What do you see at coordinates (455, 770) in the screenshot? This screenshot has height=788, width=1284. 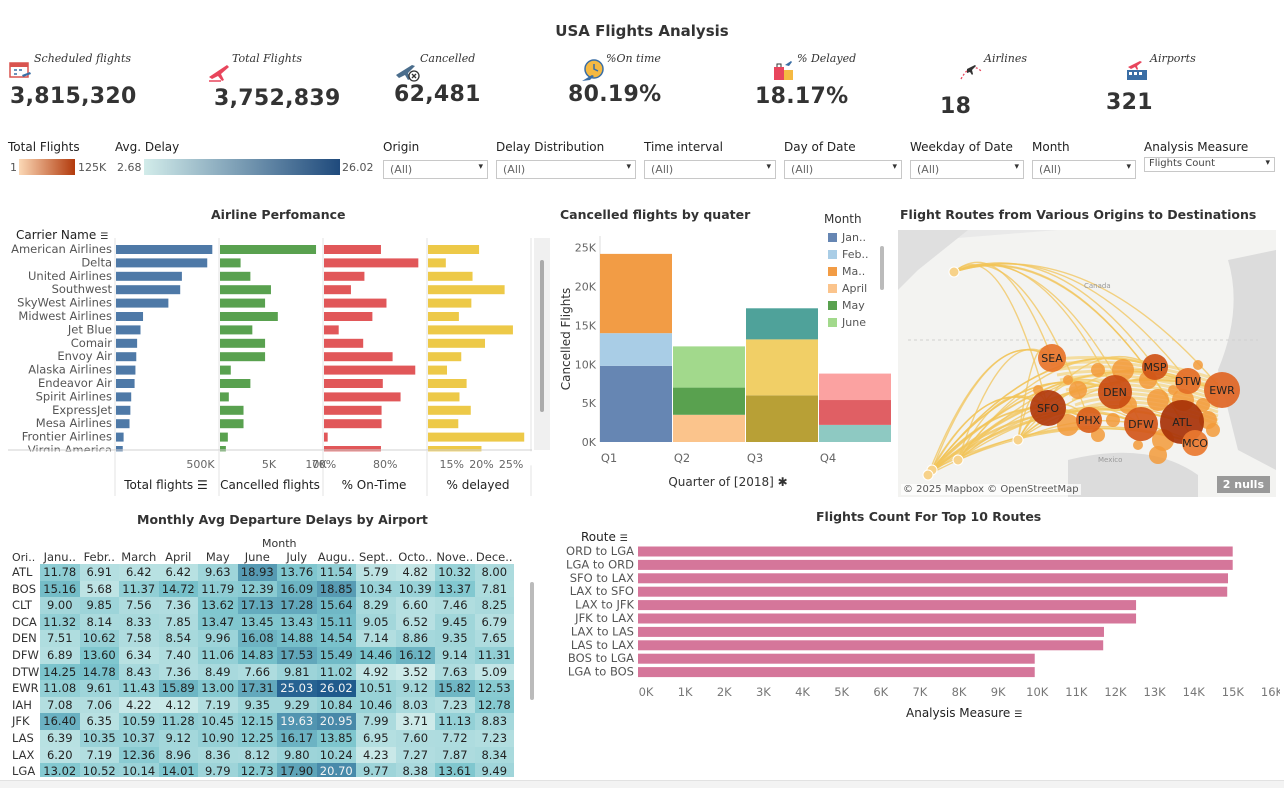 I see `heatmap-cell: 13.61` at bounding box center [455, 770].